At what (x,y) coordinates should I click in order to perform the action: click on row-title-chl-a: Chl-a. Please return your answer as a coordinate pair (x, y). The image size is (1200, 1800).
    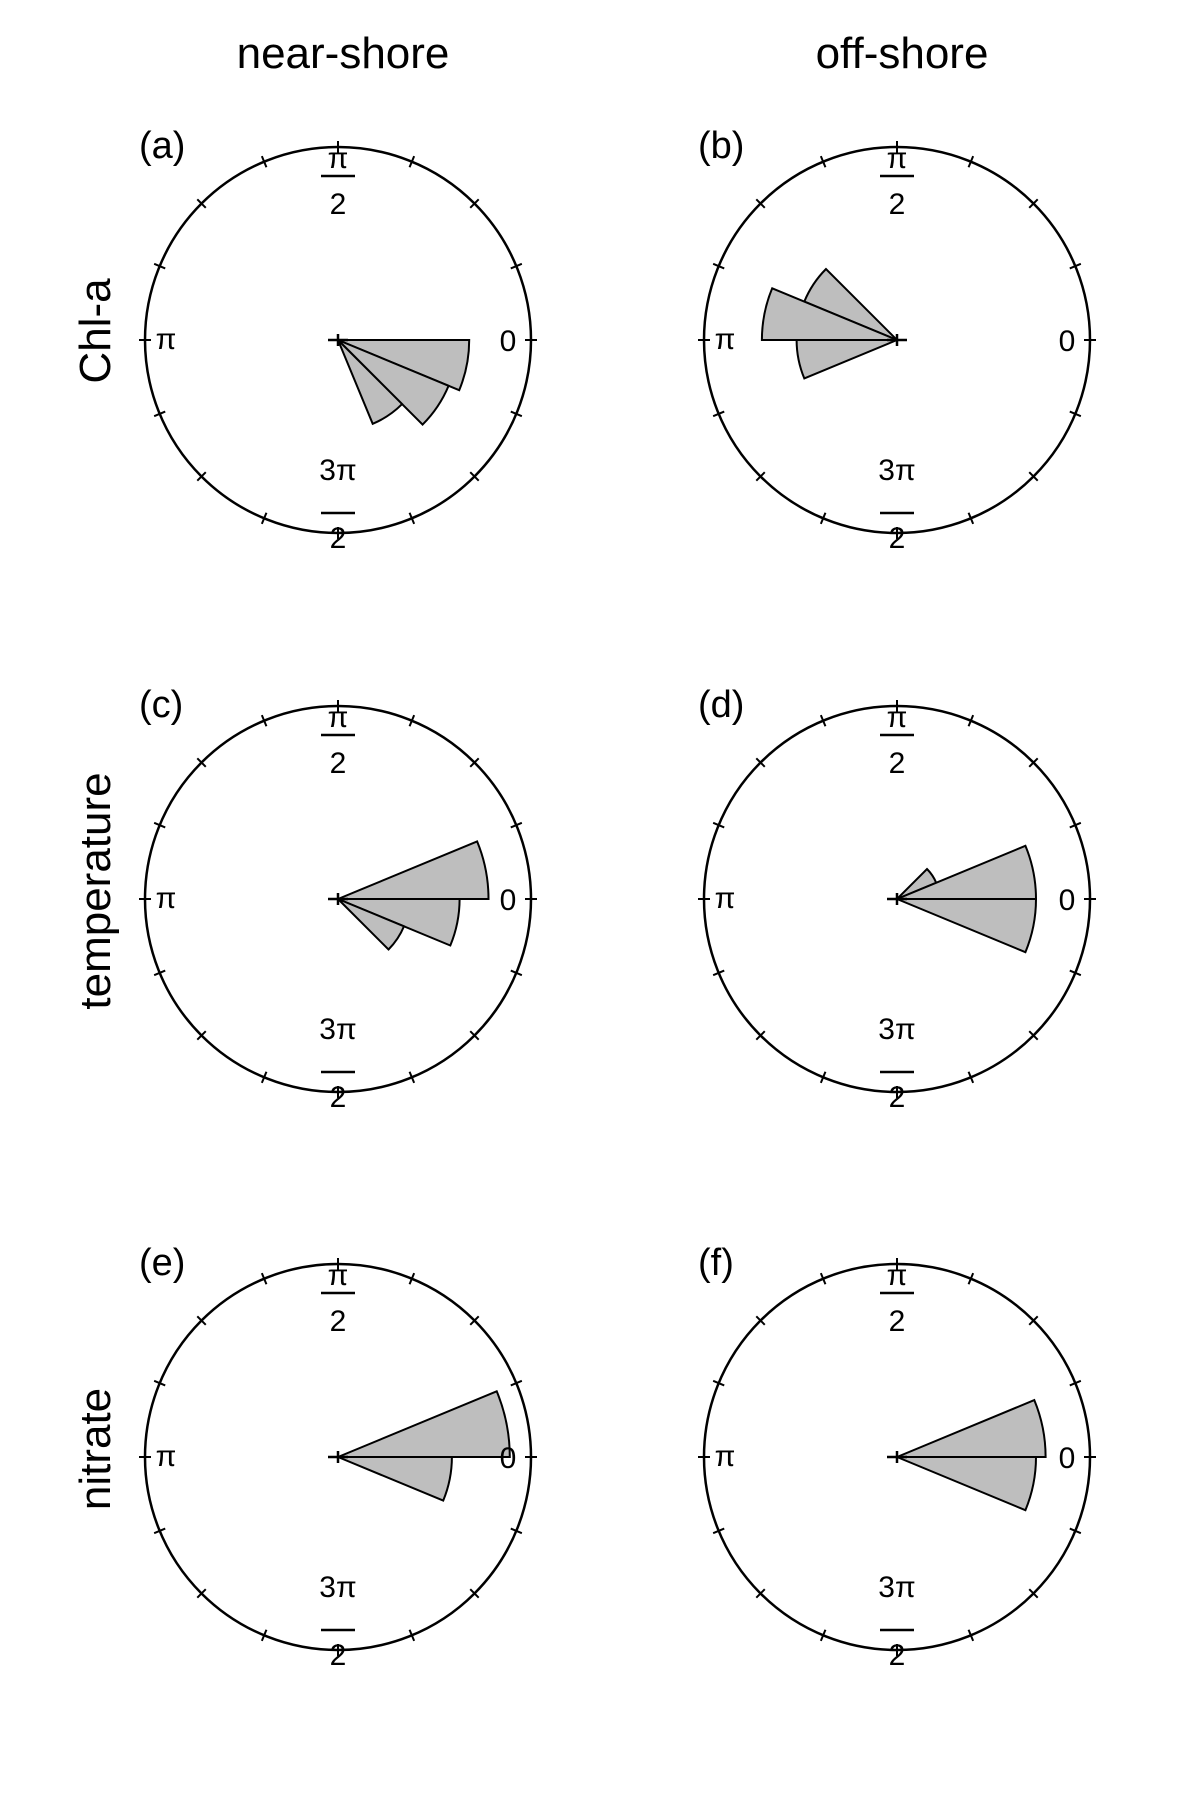
    Looking at the image, I should click on (95, 331).